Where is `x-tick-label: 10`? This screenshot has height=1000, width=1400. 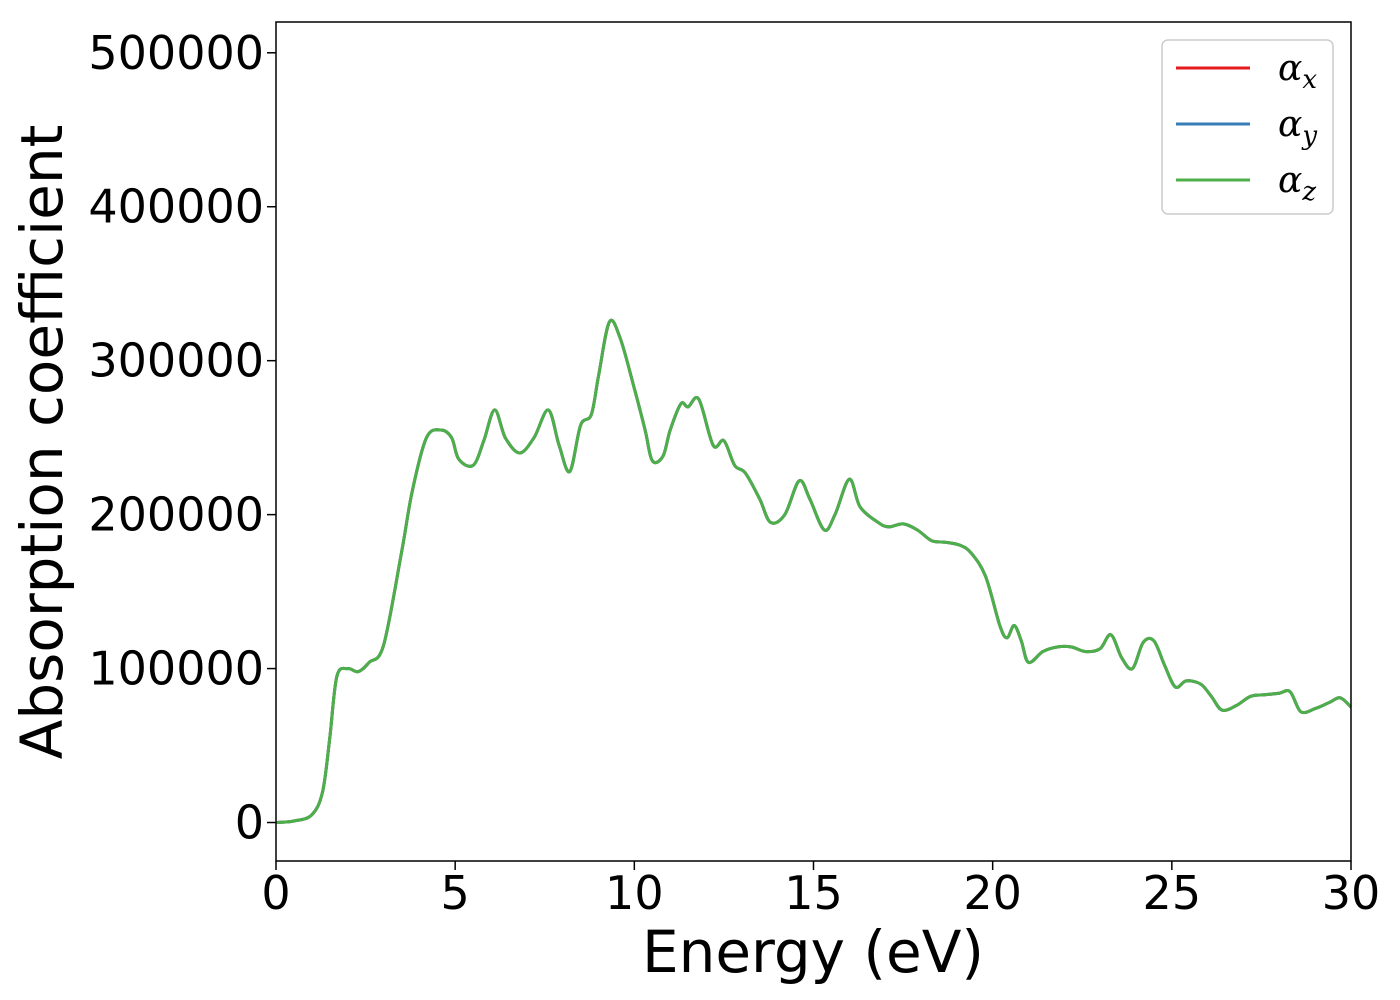 x-tick-label: 10 is located at coordinates (634, 893).